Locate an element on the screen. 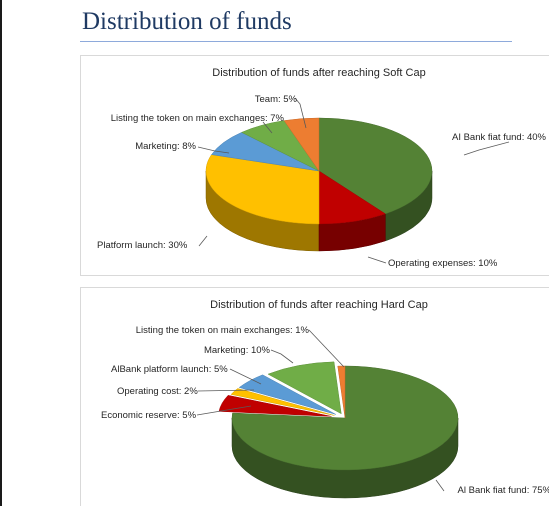 This screenshot has height=507, width=549. leader-line-economic-reserve is located at coordinates (224, 410).